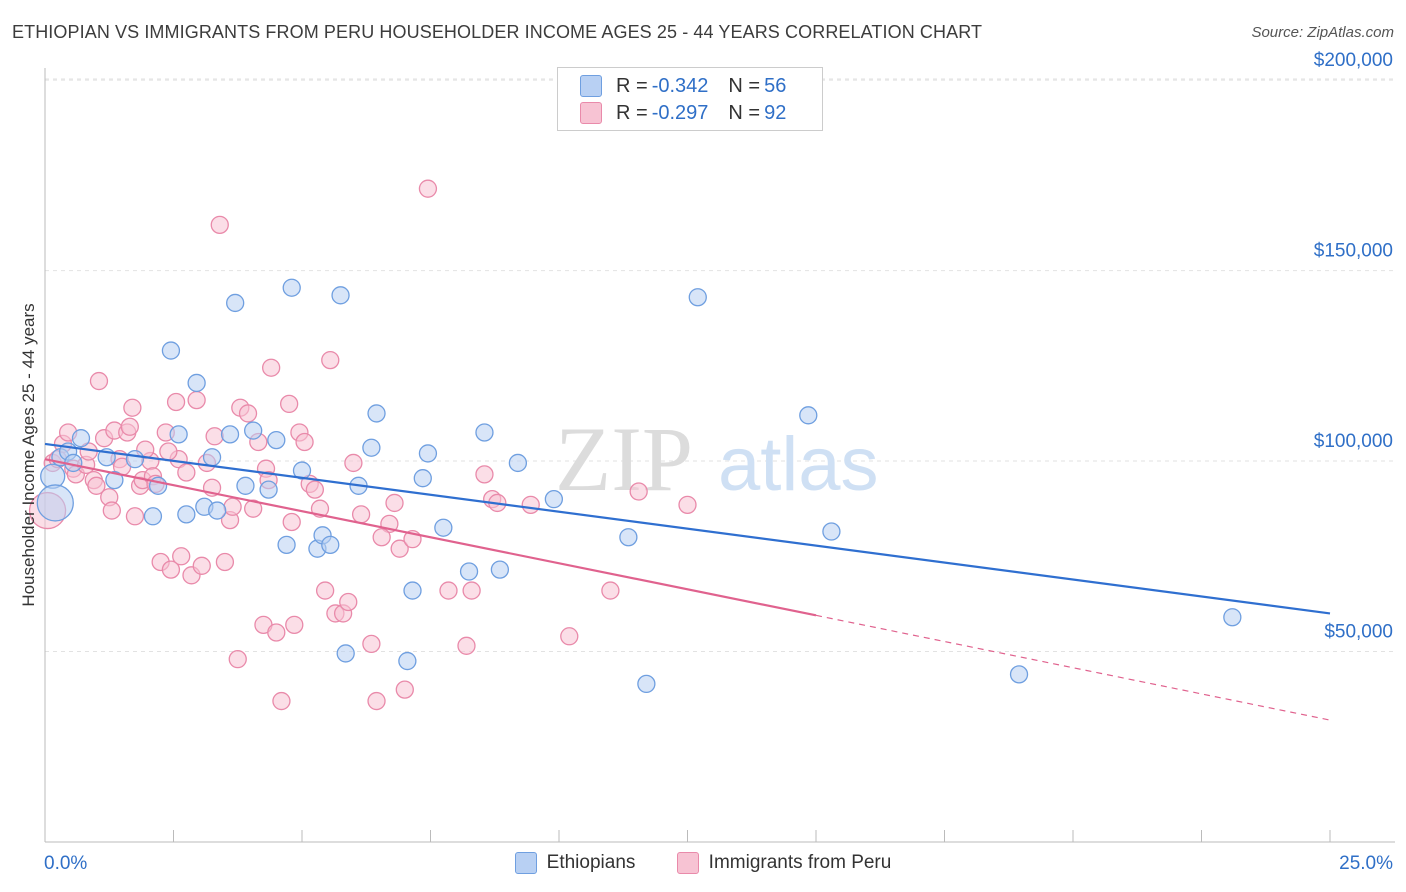 The image size is (1406, 892). I want to click on legend-item-peru: Immigrants from Peru, so click(784, 863).